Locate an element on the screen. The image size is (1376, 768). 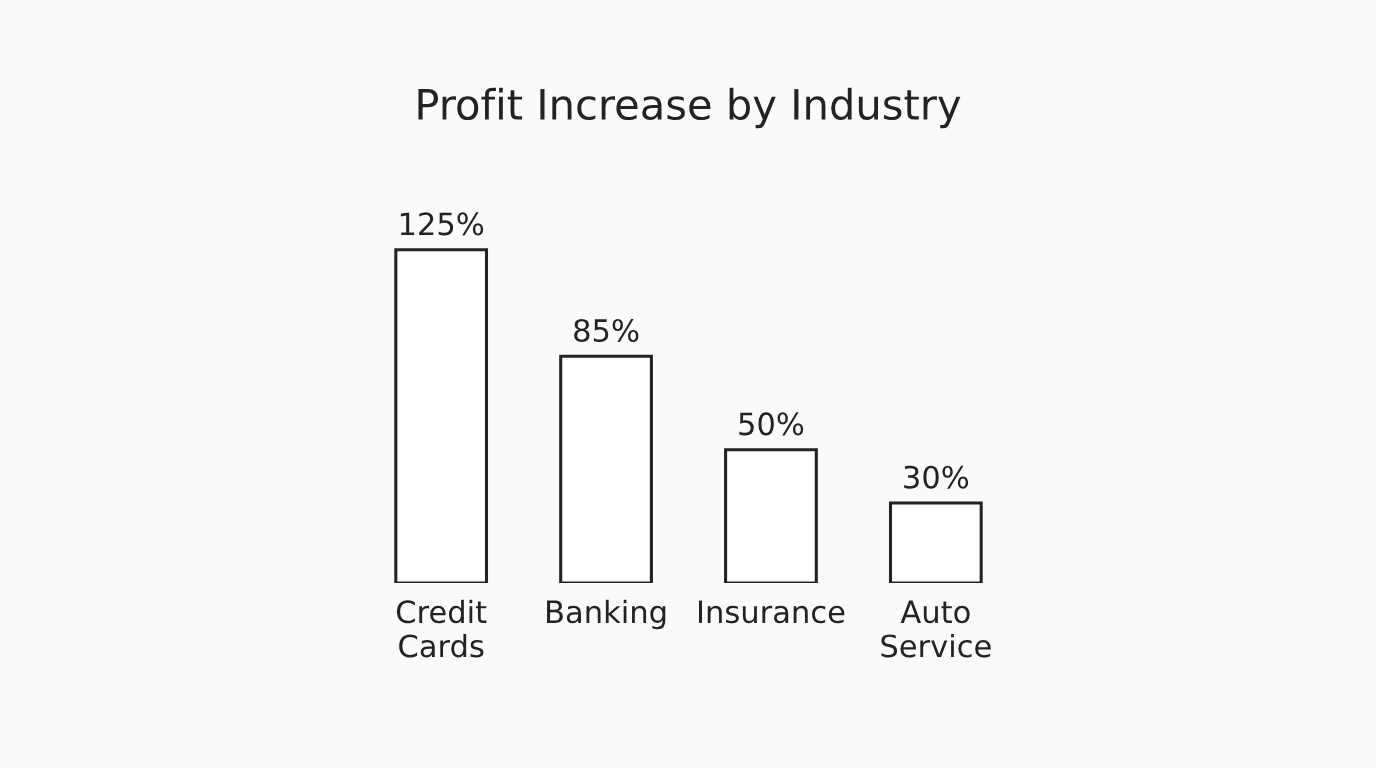
x-tick-label: Insurance is located at coordinates (771, 612).